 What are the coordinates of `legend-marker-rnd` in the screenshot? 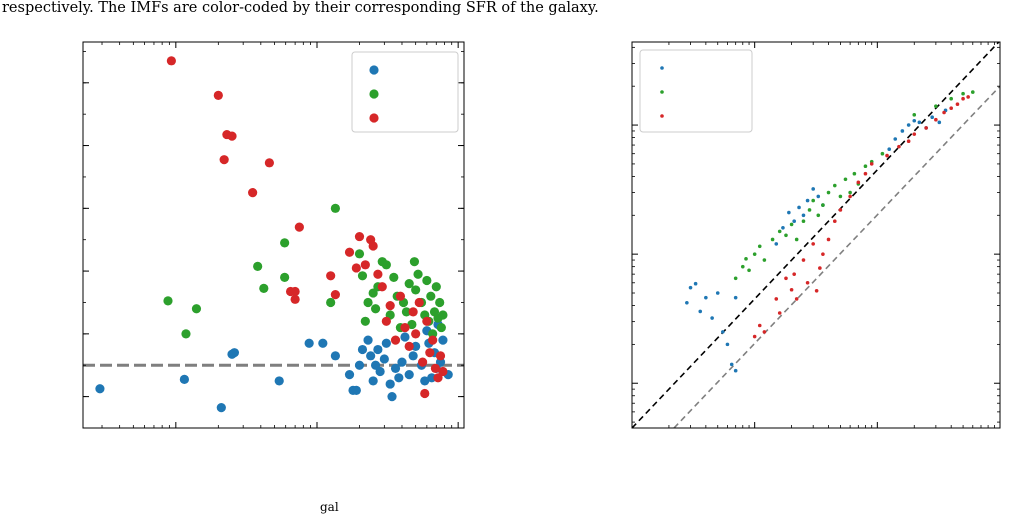 It's located at (662, 68).